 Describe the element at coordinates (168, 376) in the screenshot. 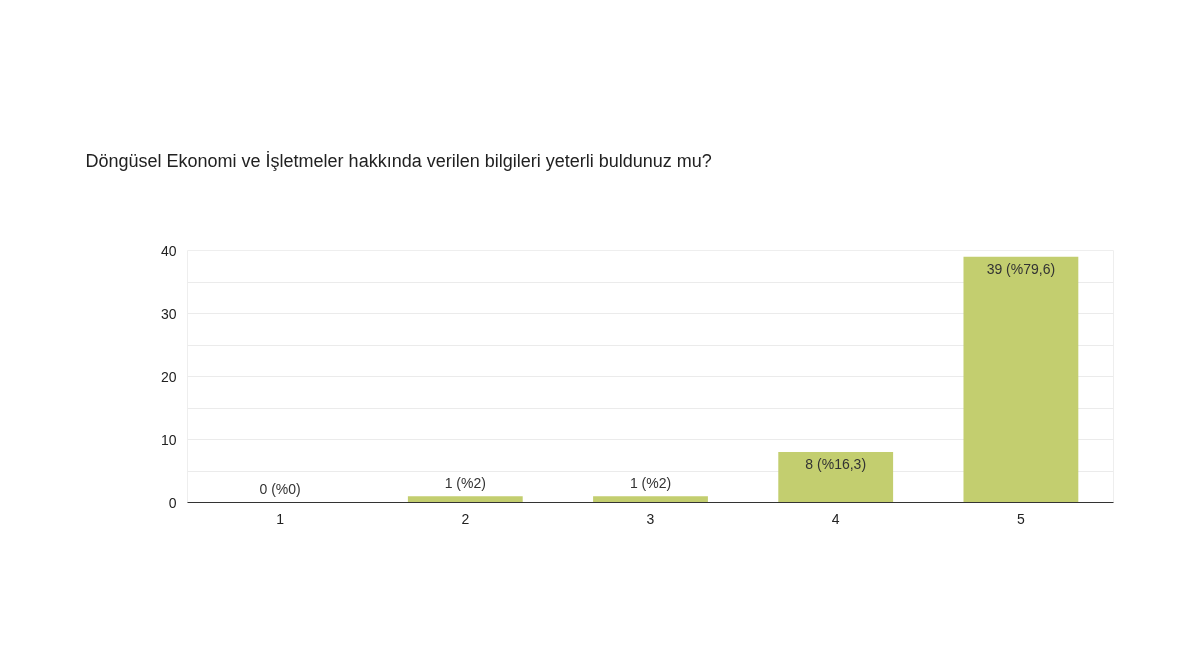

I see `y-tick-label: 20` at that location.